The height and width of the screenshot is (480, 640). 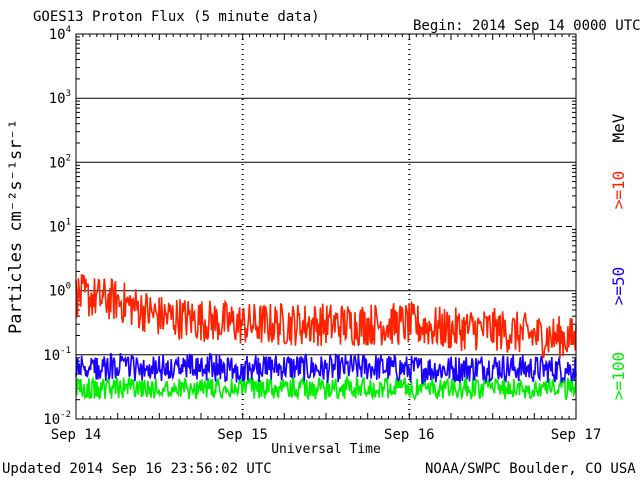 What do you see at coordinates (176, 17) in the screenshot?
I see `chart-title: GOES13 Proton Flux (5 minute data)` at bounding box center [176, 17].